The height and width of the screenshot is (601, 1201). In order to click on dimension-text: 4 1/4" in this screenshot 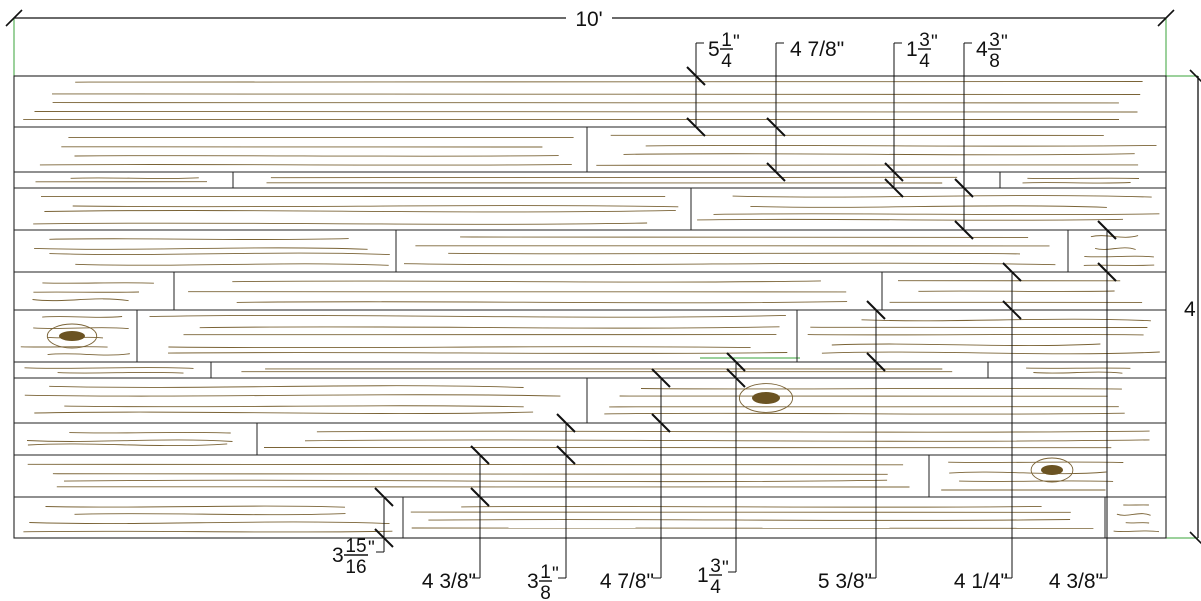, I will do `click(981, 581)`.